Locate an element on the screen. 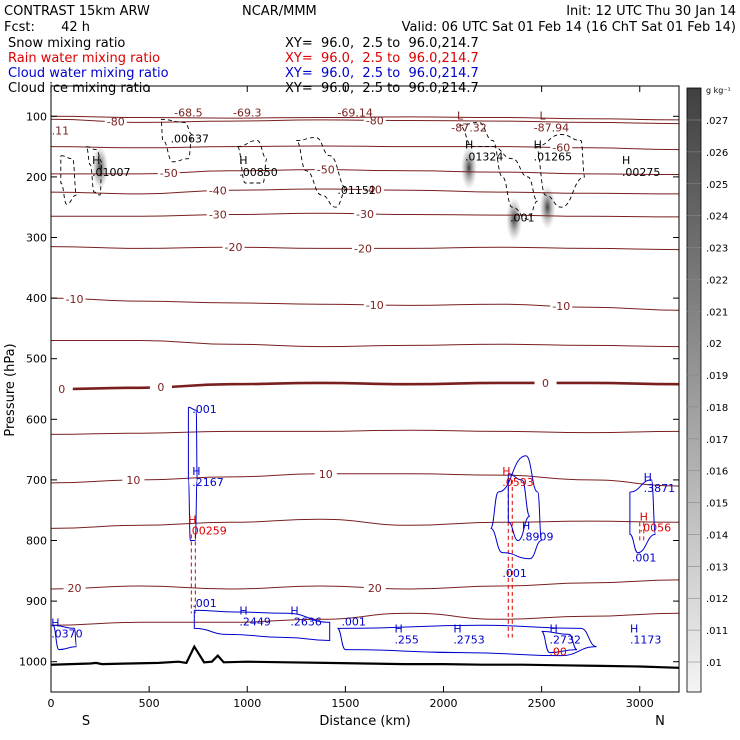 The width and height of the screenshot is (740, 740). x-tick-label: 1000 is located at coordinates (247, 703).